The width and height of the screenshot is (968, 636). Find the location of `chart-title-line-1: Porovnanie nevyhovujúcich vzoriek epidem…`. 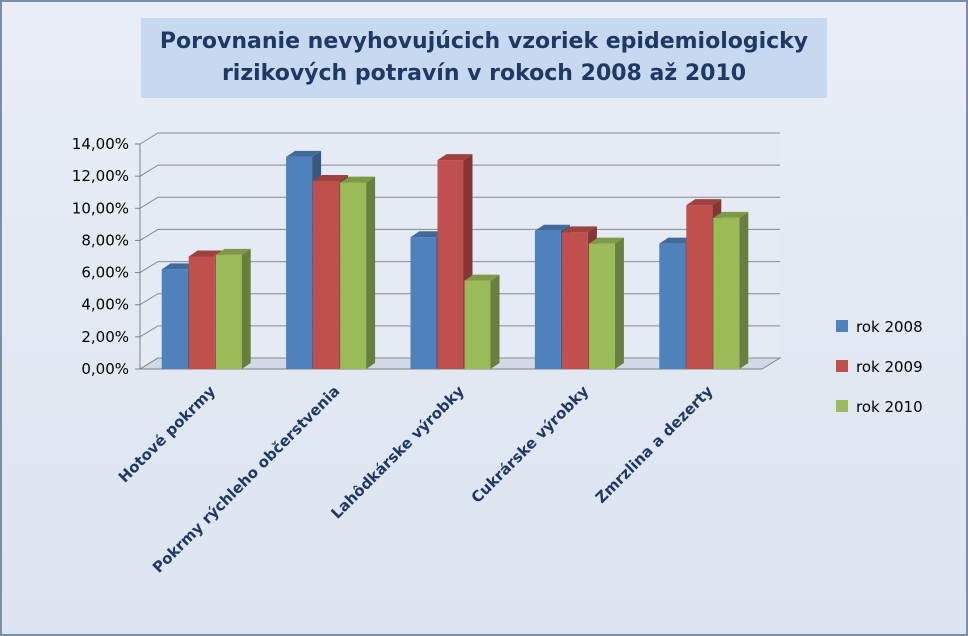

chart-title-line-1: Porovnanie nevyhovujúcich vzoriek epidem… is located at coordinates (484, 41).